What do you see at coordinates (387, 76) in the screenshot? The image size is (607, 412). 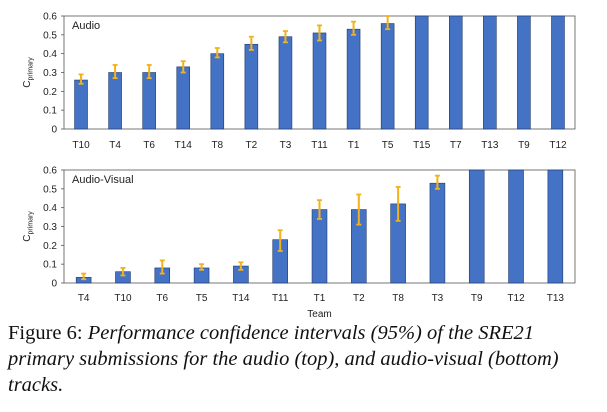 I see `bar-T5` at bounding box center [387, 76].